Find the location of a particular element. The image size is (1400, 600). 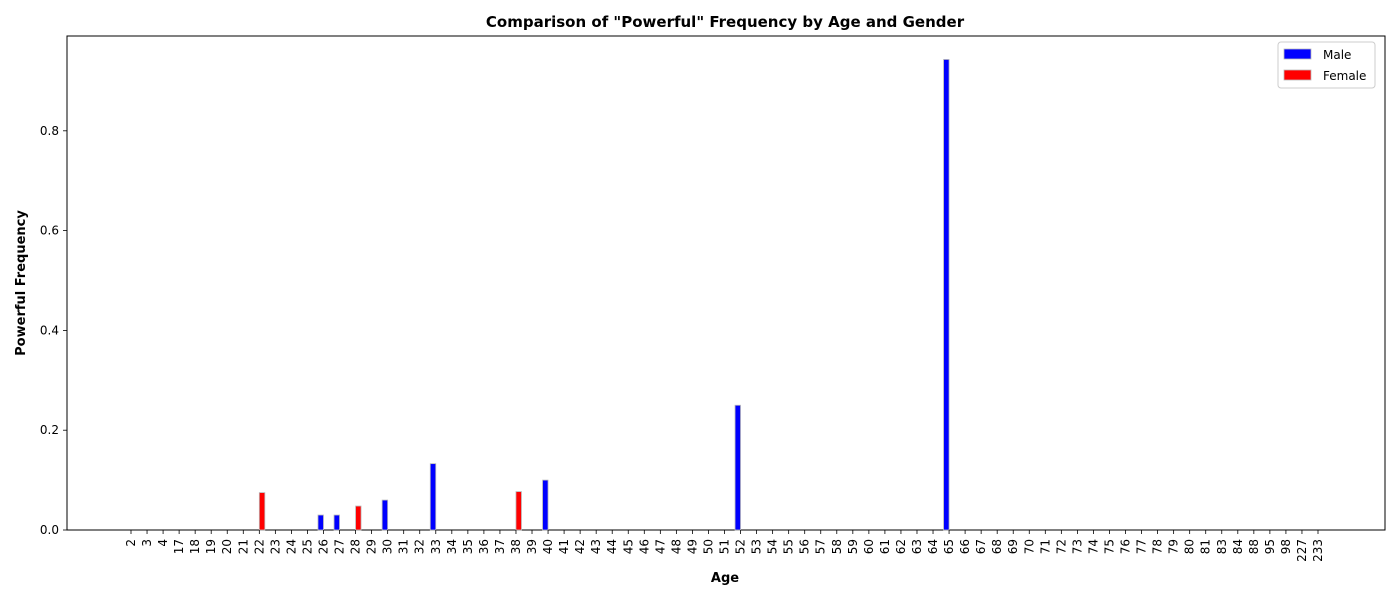

x-tick-label: 34 is located at coordinates (452, 546).